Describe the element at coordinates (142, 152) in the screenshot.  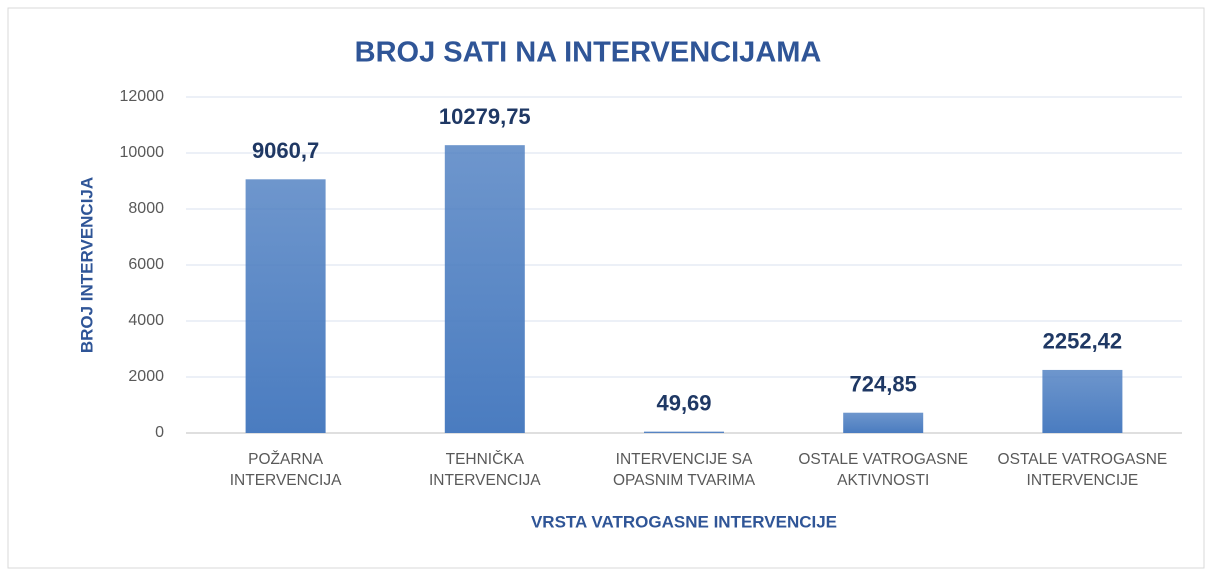
I see `y-tick-label: 10000` at that location.